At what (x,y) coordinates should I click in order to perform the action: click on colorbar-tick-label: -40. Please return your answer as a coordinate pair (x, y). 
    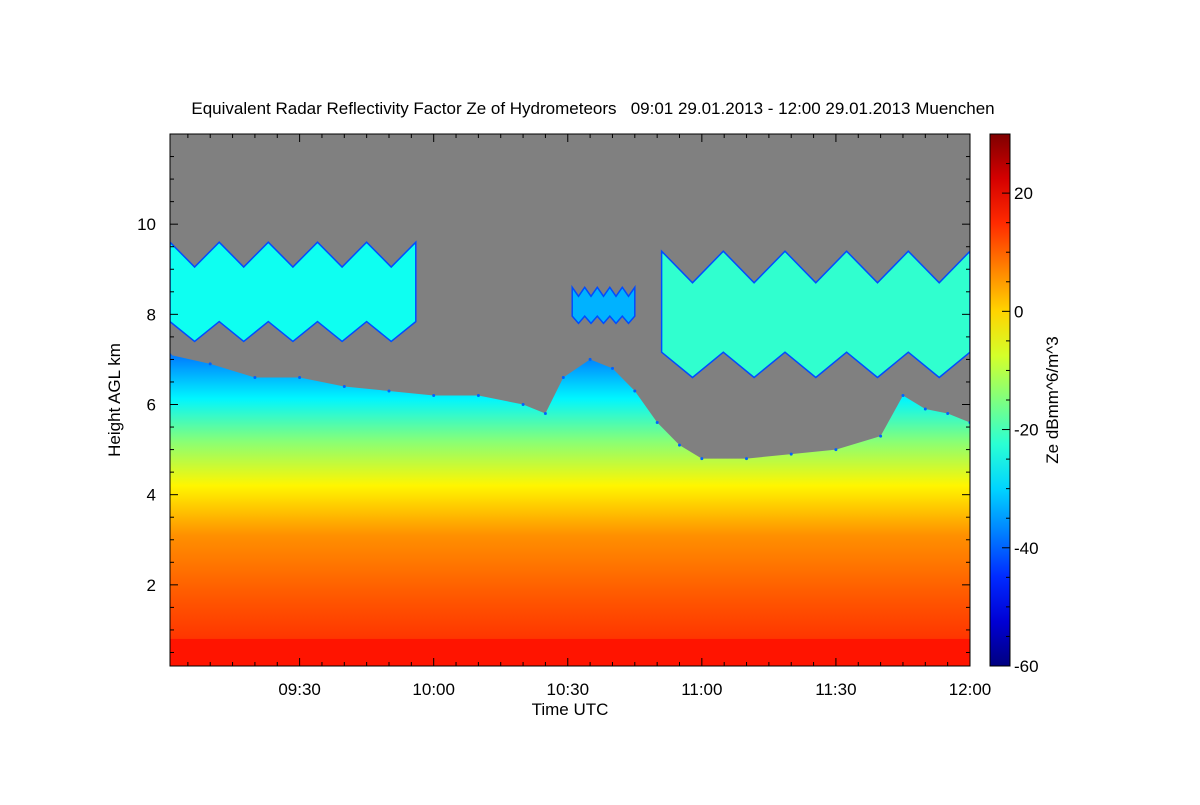
    Looking at the image, I should click on (1026, 548).